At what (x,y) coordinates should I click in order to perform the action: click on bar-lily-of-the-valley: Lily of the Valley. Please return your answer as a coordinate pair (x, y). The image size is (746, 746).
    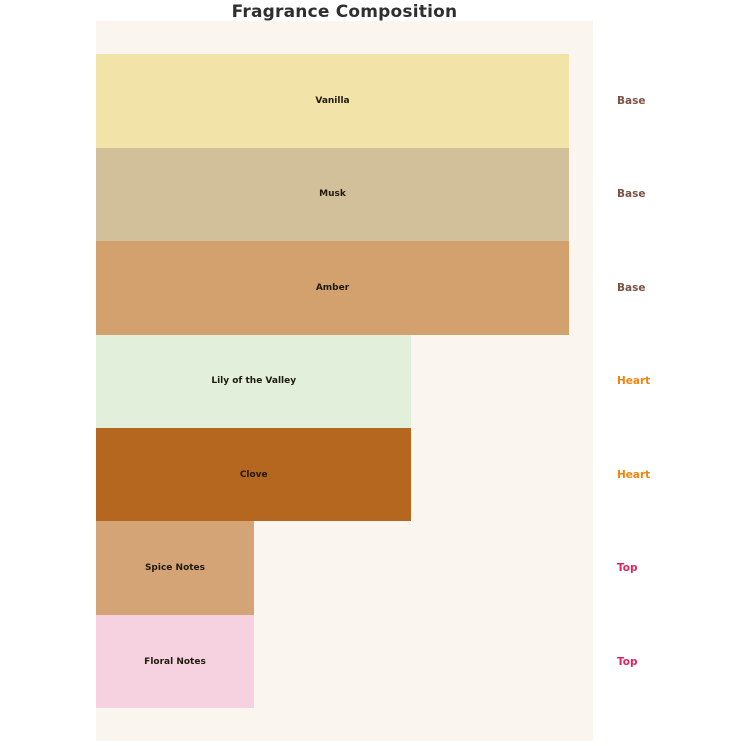
    Looking at the image, I should click on (254, 381).